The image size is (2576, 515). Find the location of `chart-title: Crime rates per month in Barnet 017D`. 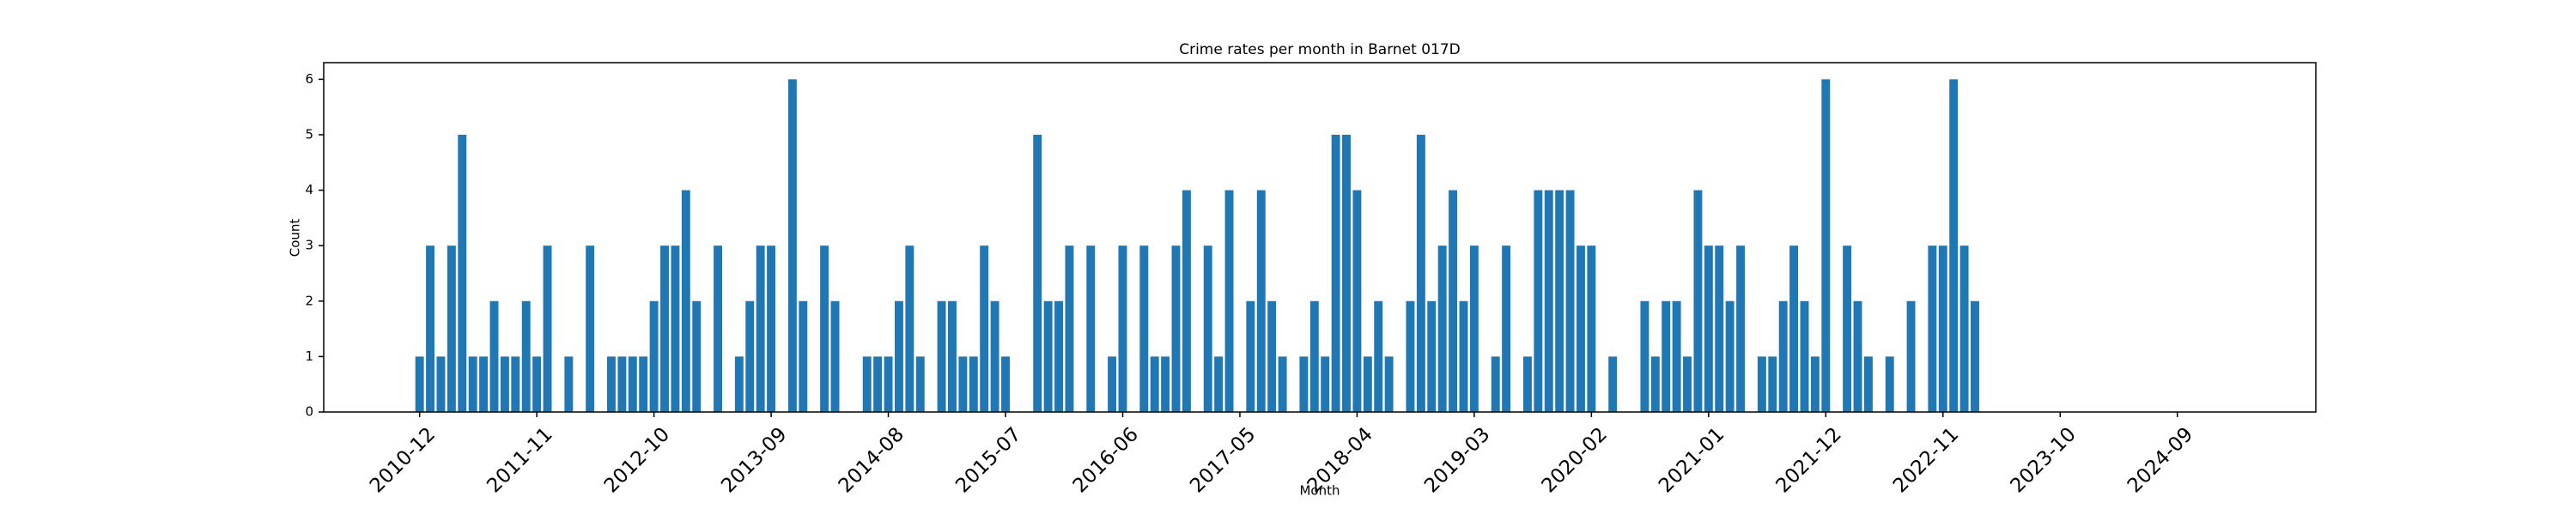

chart-title: Crime rates per month in Barnet 017D is located at coordinates (1320, 49).